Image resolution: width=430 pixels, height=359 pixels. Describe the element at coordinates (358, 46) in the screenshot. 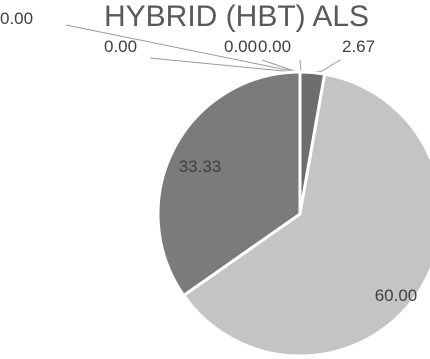

I see `slice-label: 2.67` at that location.